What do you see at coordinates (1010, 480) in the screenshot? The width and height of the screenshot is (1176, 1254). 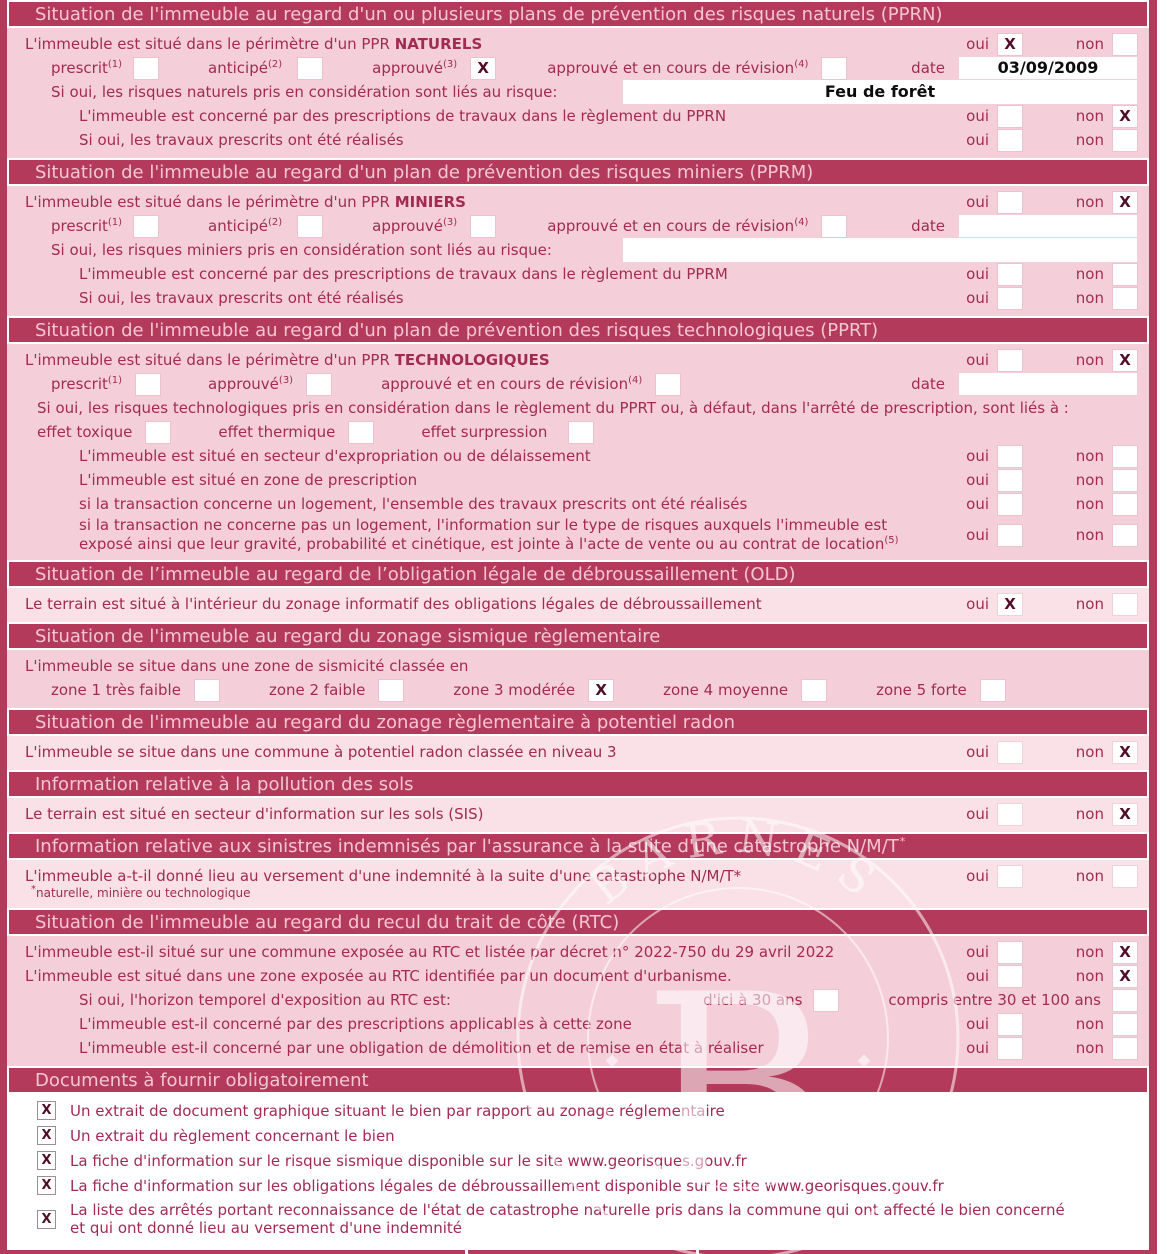 I see `pprt-zone-oui-checkbox` at bounding box center [1010, 480].